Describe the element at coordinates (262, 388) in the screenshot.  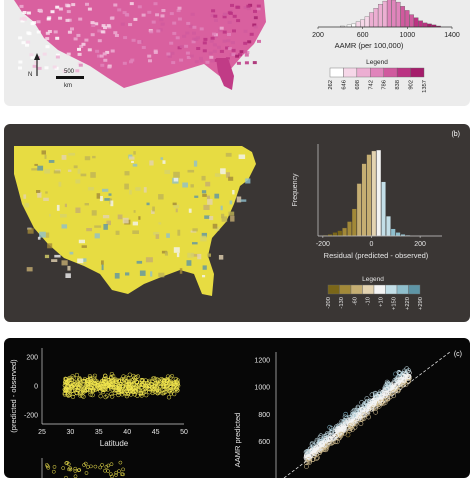
I see `aamr-y-tick-label: 1000` at that location.